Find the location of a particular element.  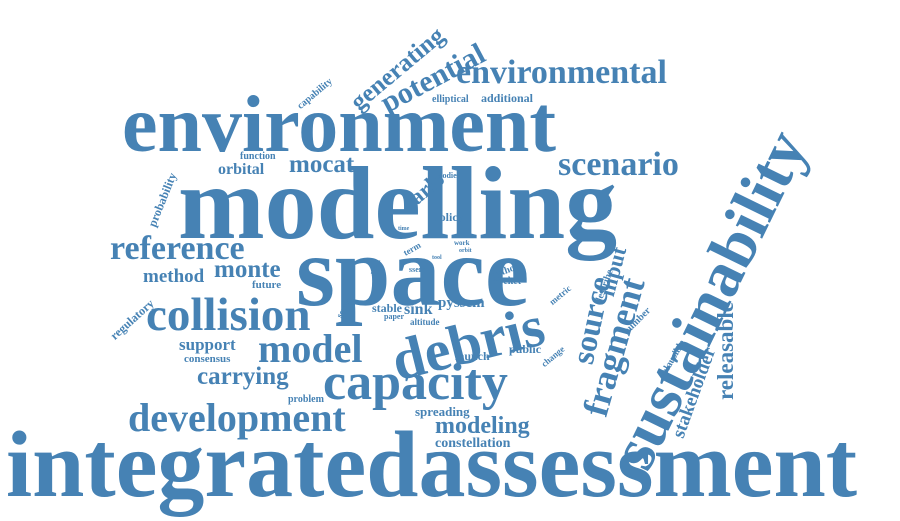

word-consensus: consensus is located at coordinates (207, 359).